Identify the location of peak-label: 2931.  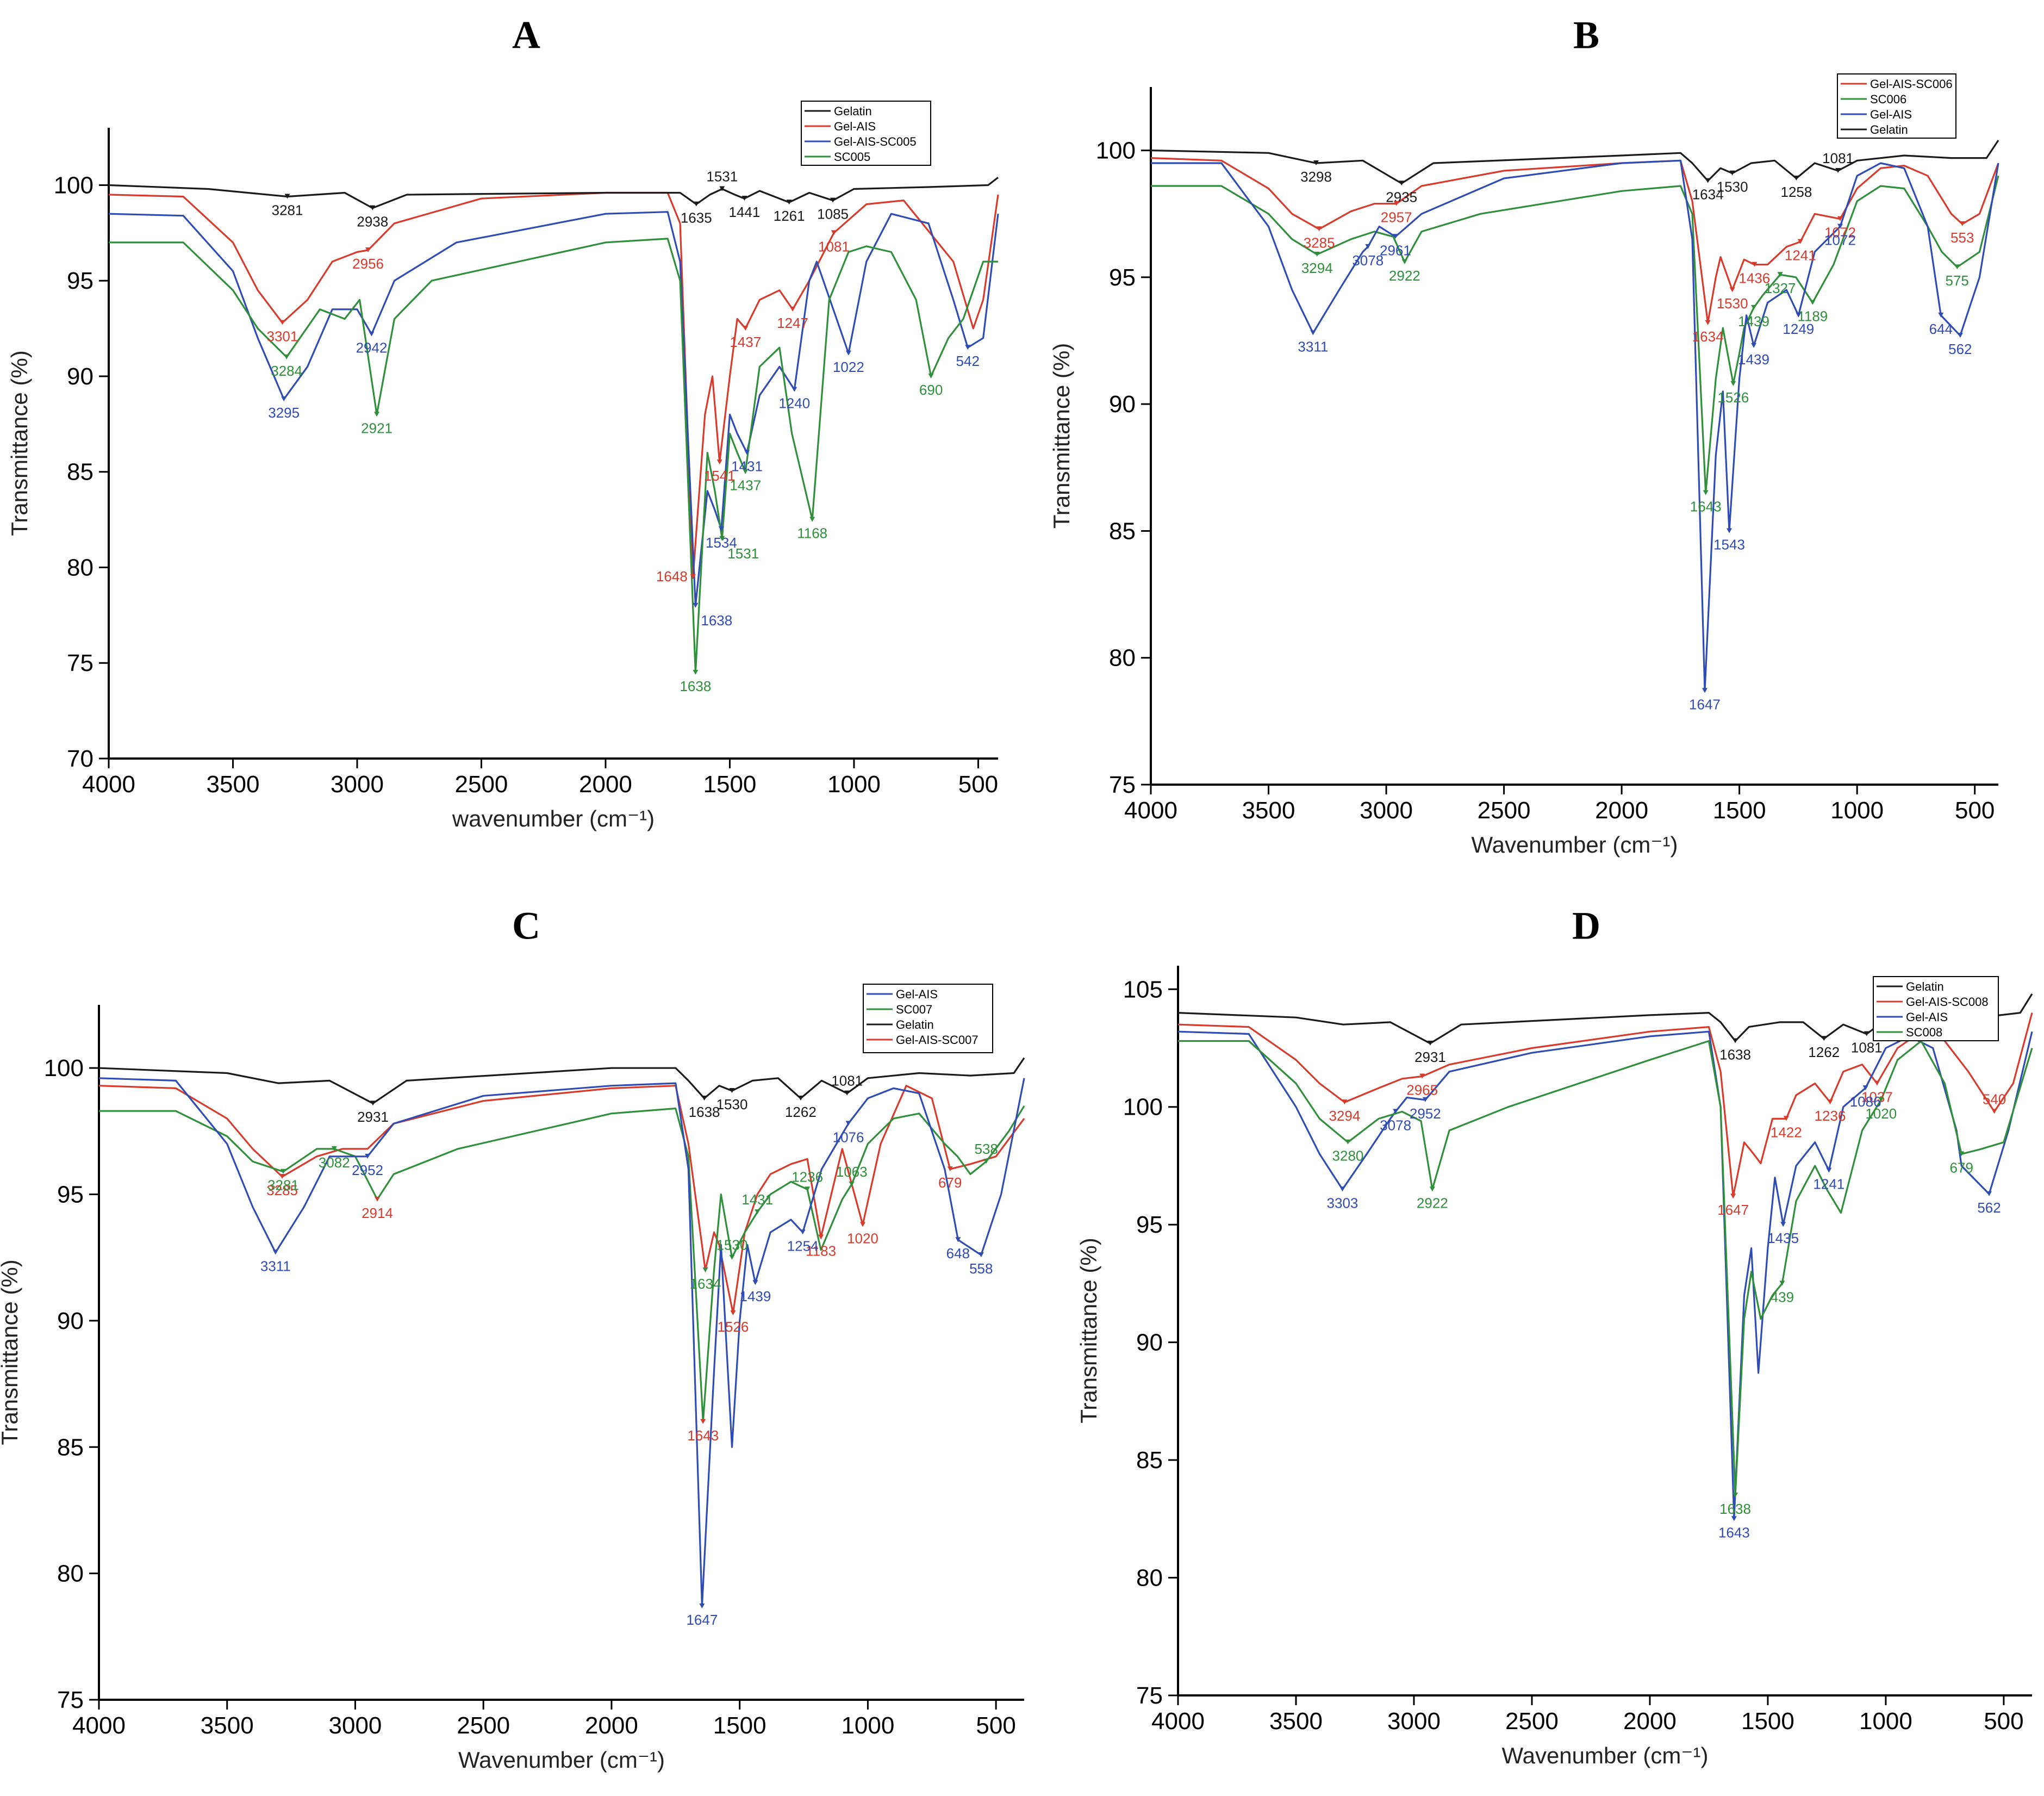
(1430, 1057).